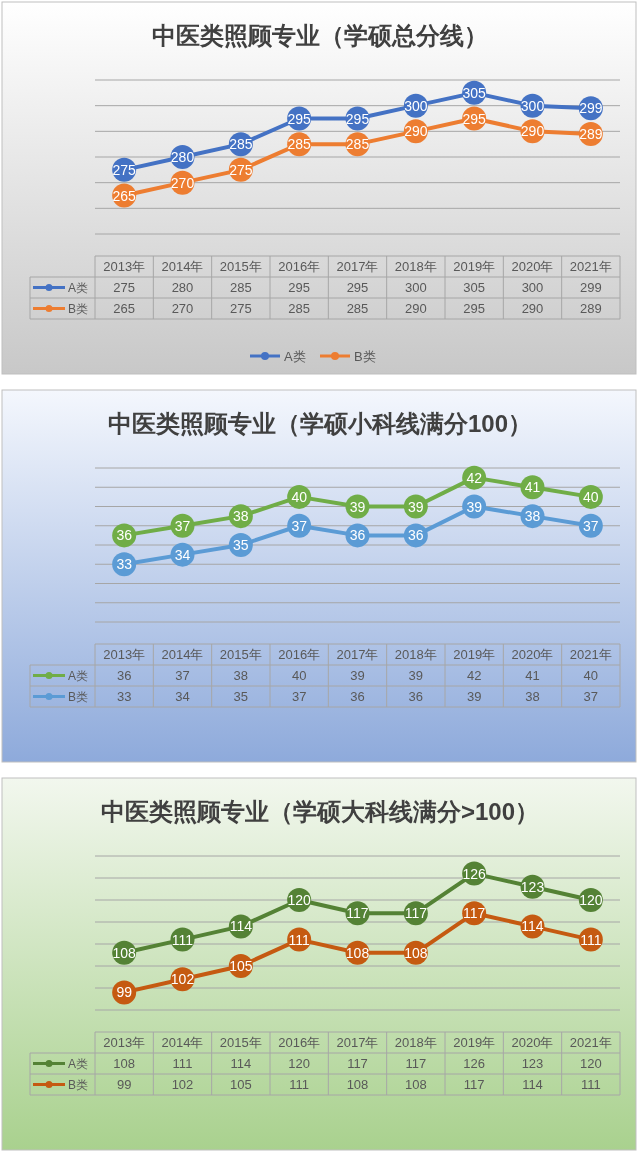  I want to click on data-label: 123, so click(532, 886).